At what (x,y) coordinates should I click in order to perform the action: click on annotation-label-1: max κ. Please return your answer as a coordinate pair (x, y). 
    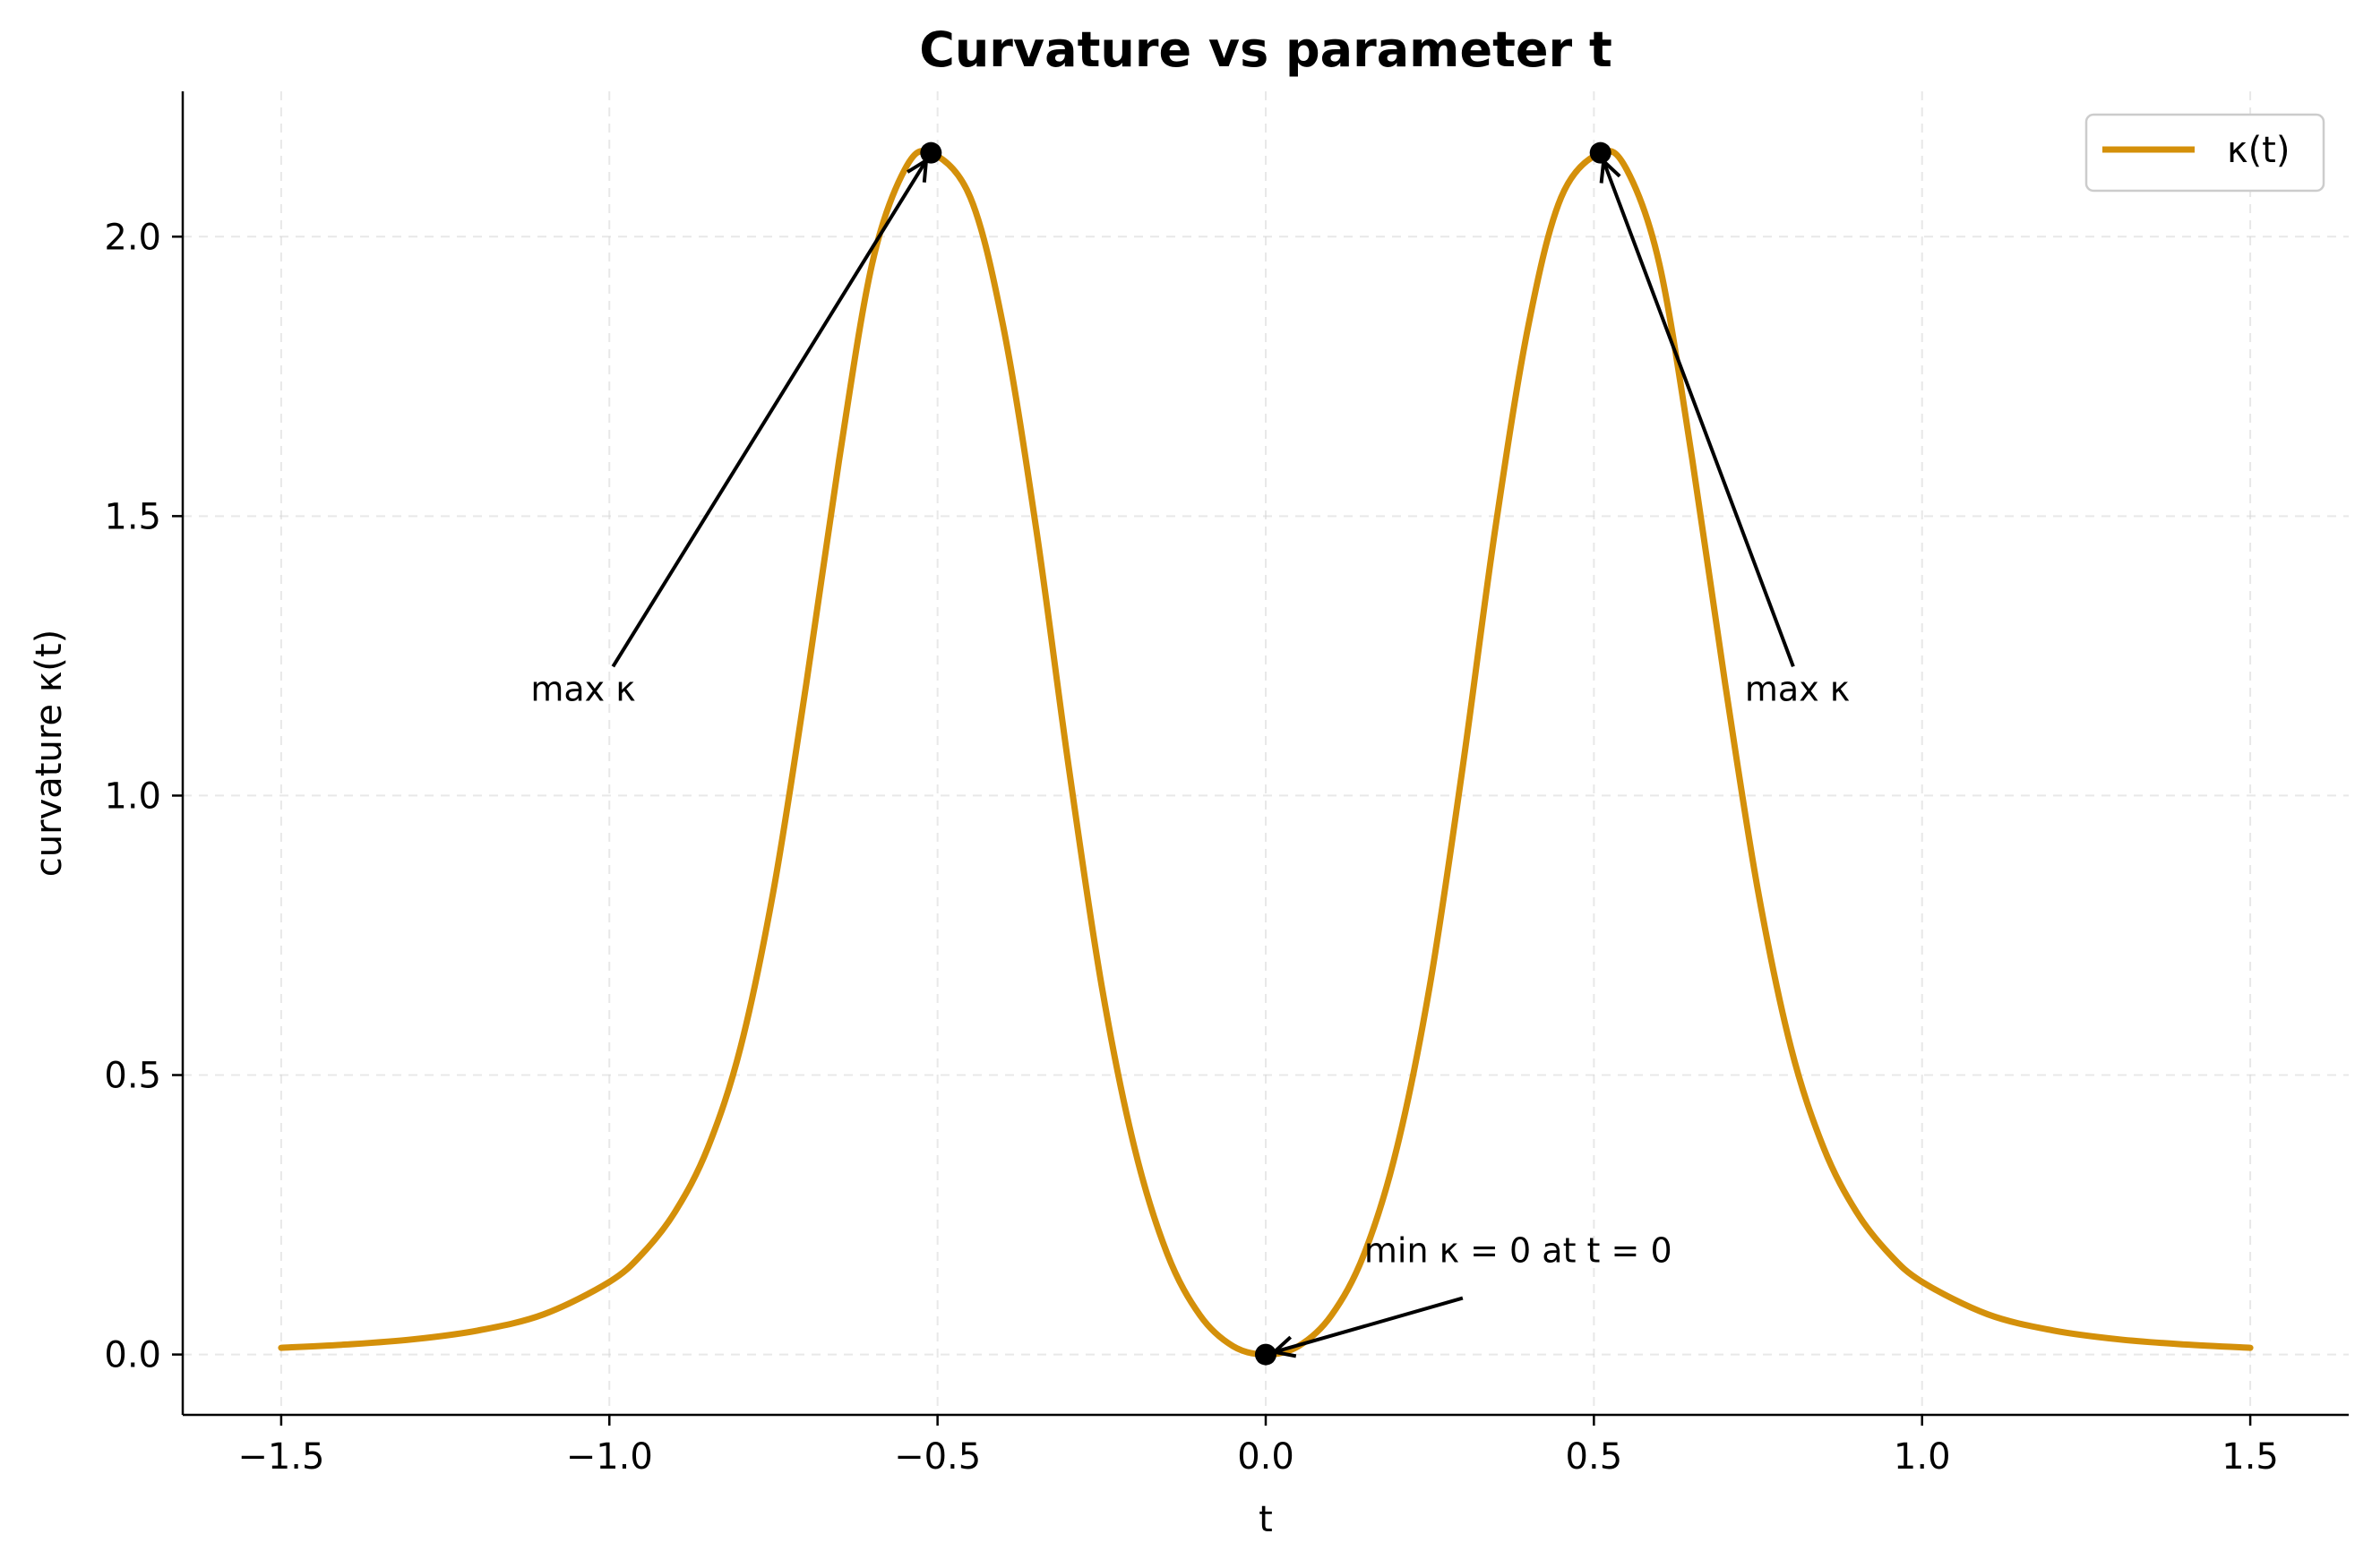
    Looking at the image, I should click on (1797, 688).